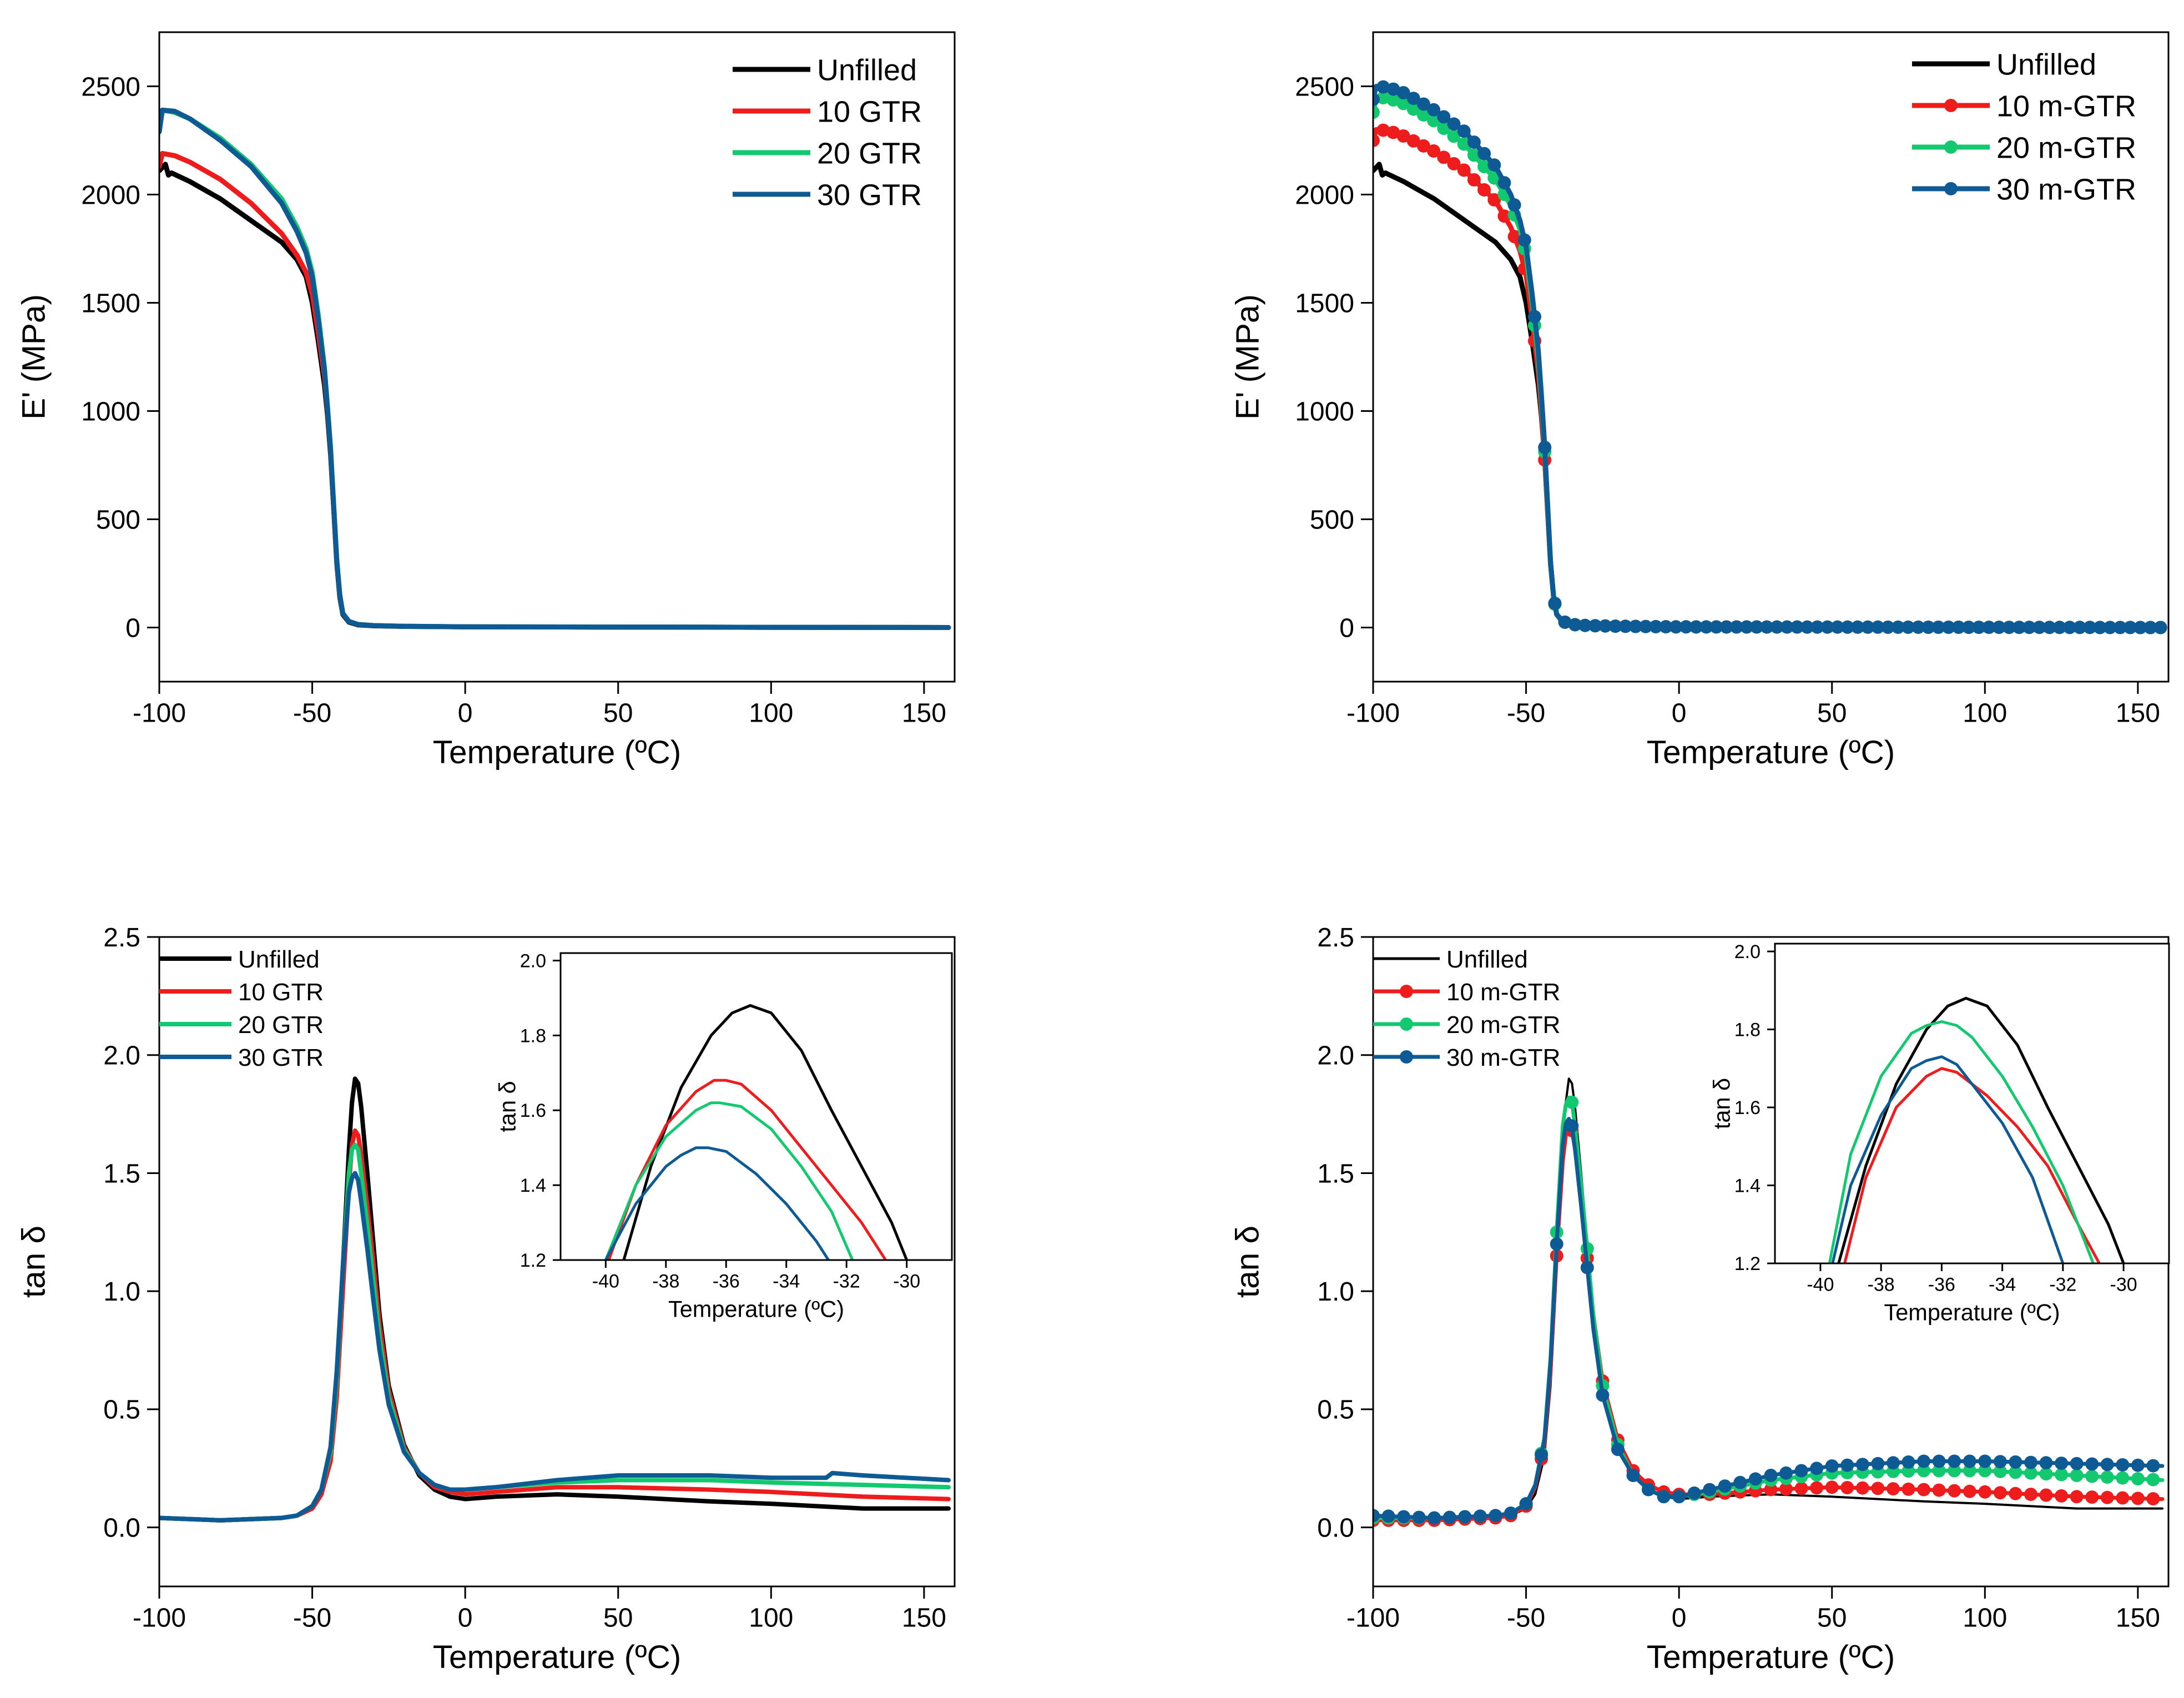  Describe the element at coordinates (1335, 1173) in the screenshot. I see `y-tick-label: 1.5` at that location.